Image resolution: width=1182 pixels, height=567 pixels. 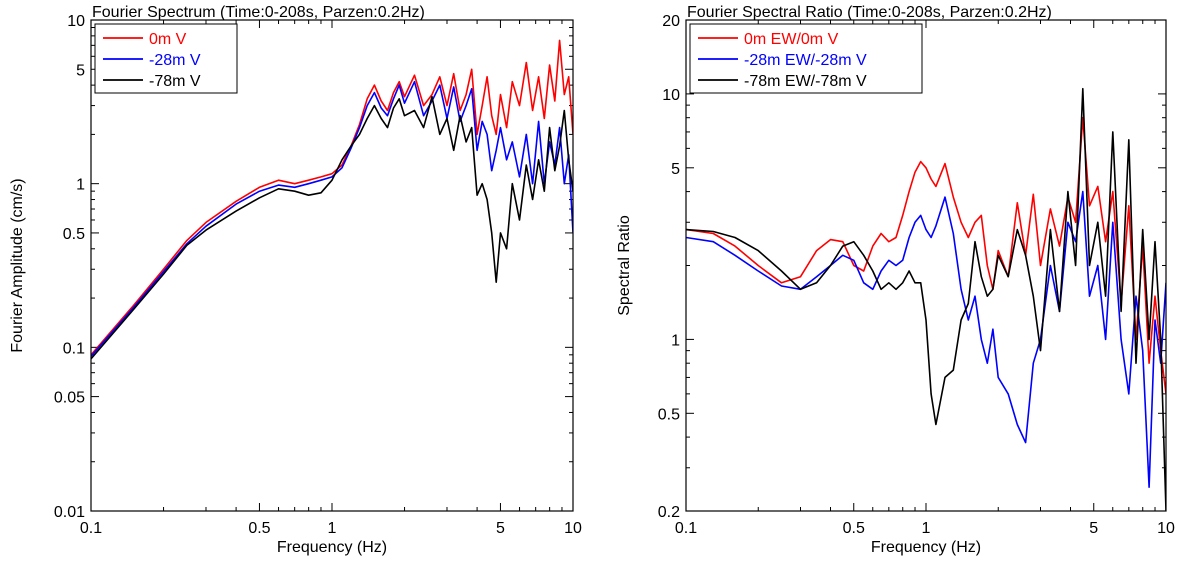 I want to click on legend-label: -28m V, so click(x=175, y=60).